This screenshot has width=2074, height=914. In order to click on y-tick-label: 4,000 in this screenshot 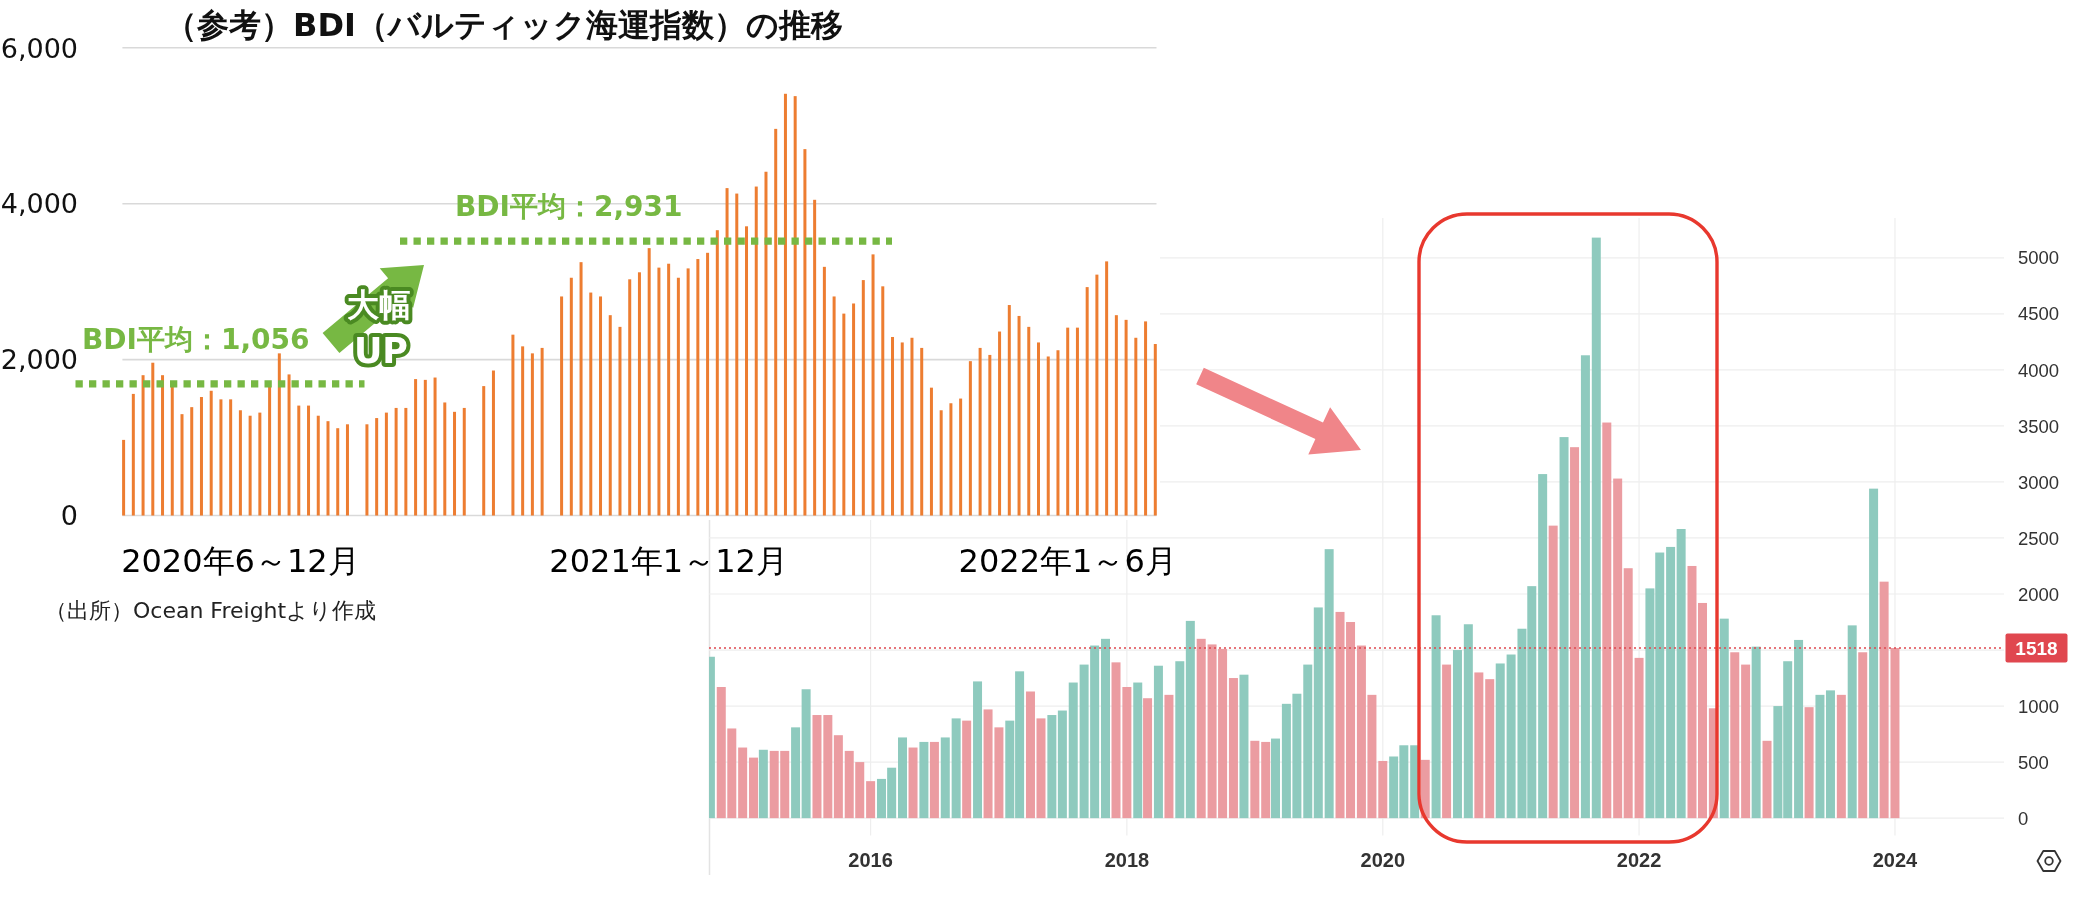, I will do `click(39, 204)`.